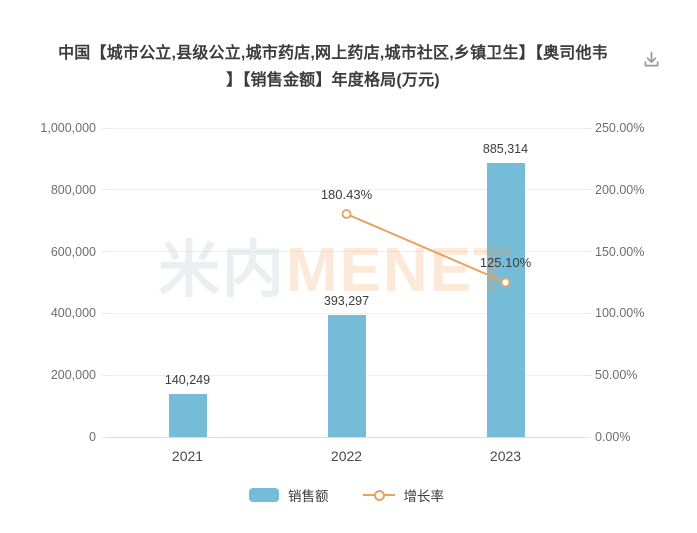  Describe the element at coordinates (346, 194) in the screenshot. I see `growth-value-label: 180.43%` at that location.